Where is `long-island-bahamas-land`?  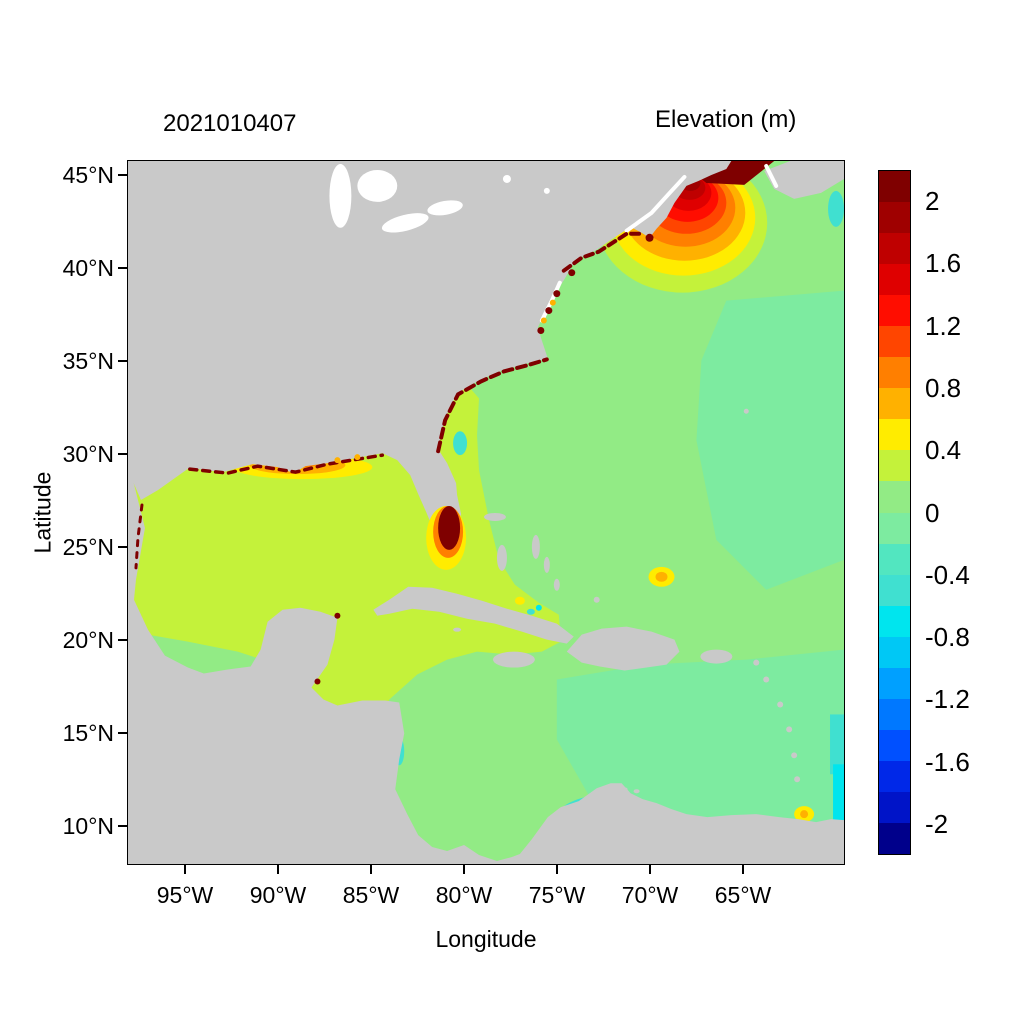
long-island-bahamas-land is located at coordinates (546, 564).